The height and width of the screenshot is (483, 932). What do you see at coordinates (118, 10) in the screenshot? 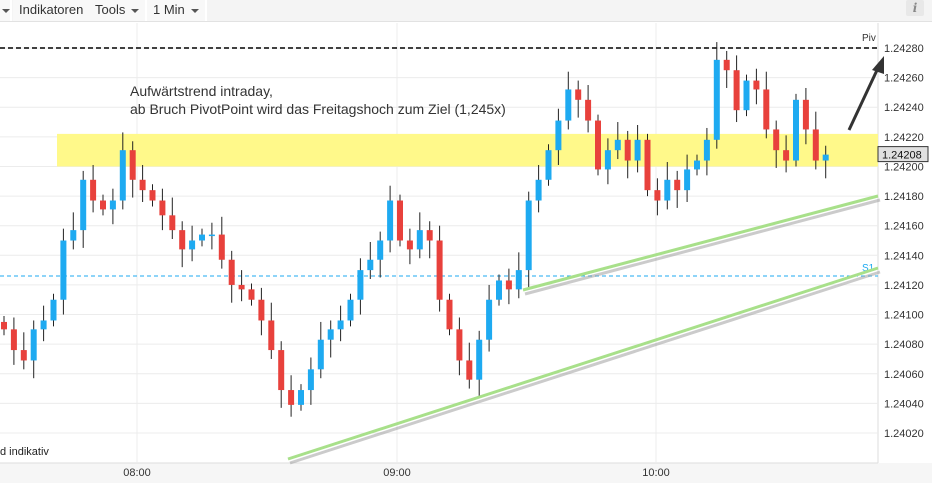
I see `tools-dropdown: Tools` at bounding box center [118, 10].